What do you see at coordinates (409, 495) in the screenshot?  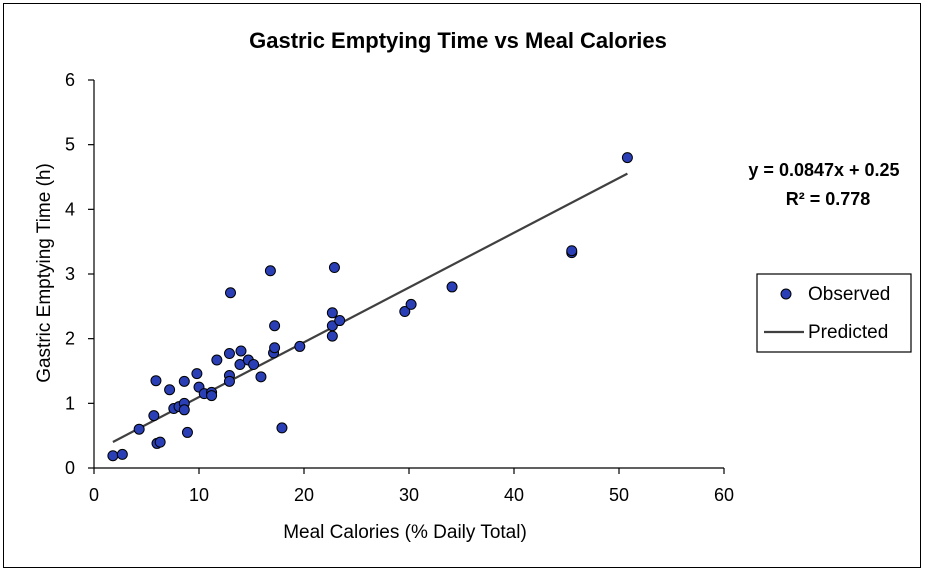 I see `x-tick-label: 30` at bounding box center [409, 495].